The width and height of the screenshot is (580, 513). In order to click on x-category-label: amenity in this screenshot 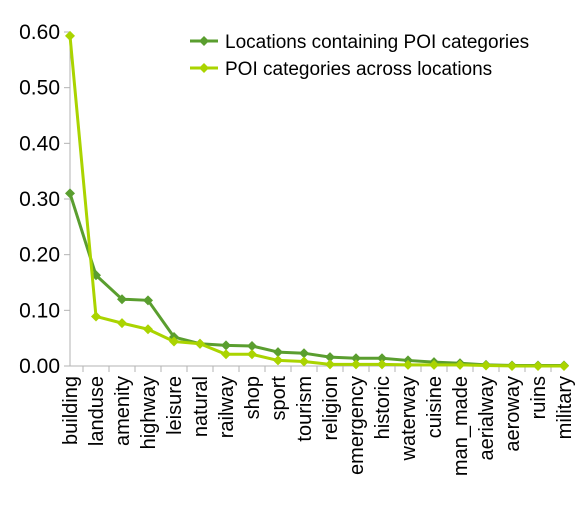, I will do `click(123, 411)`.